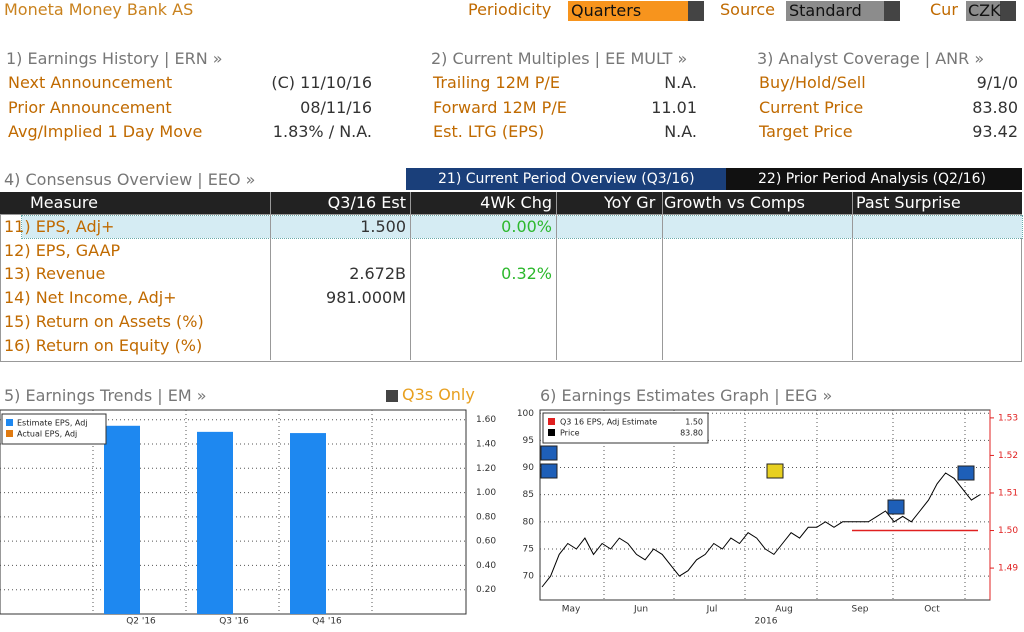 The width and height of the screenshot is (1024, 632). What do you see at coordinates (392, 396) in the screenshot?
I see `toggle-box` at bounding box center [392, 396].